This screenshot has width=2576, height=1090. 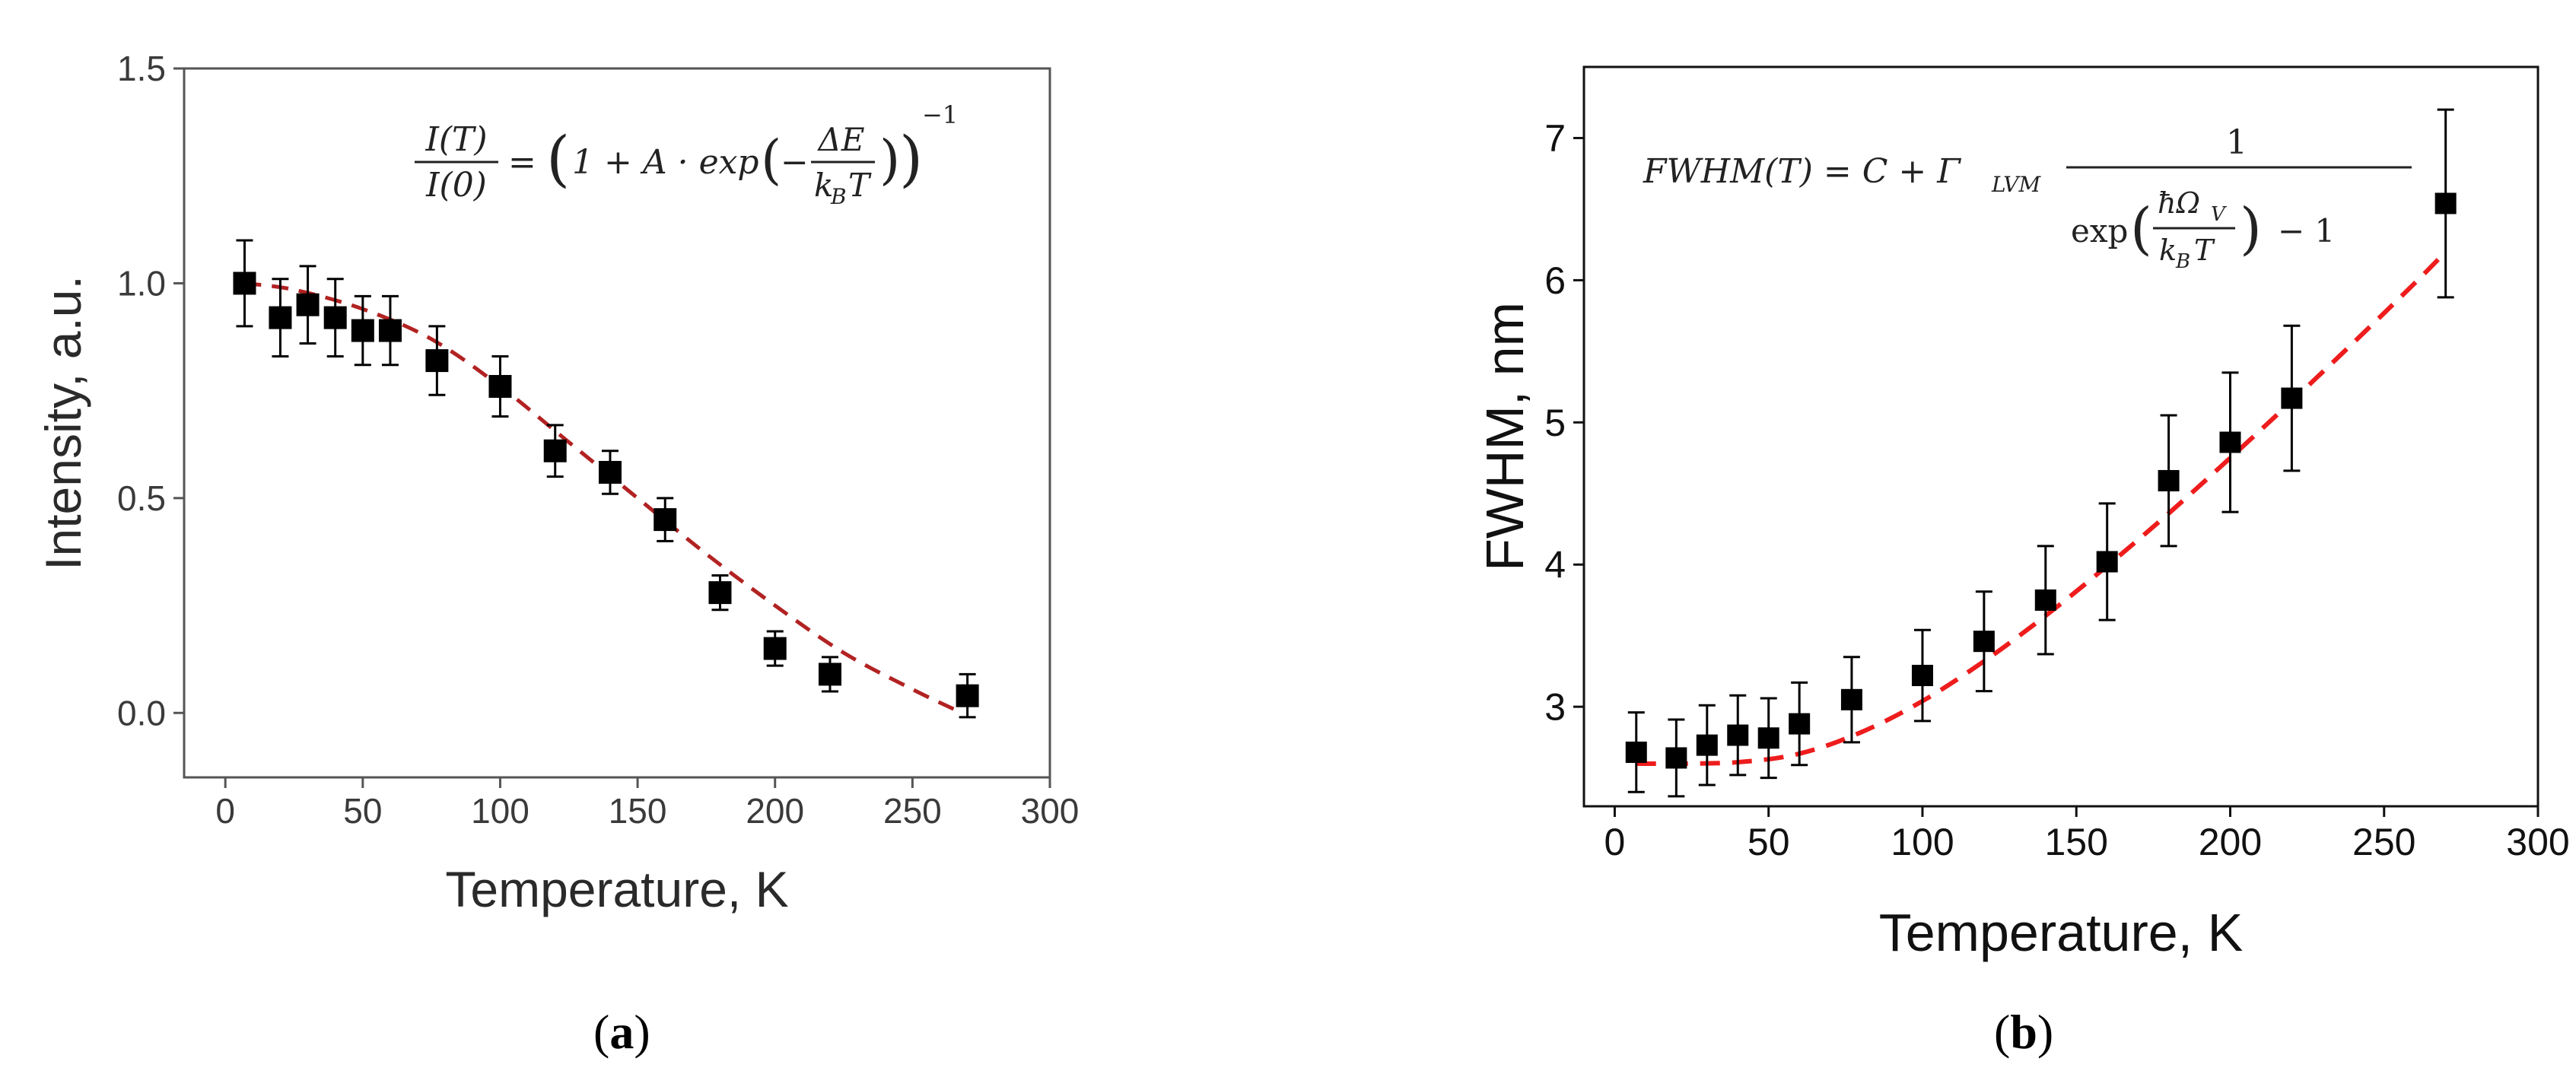 What do you see at coordinates (2141, 229) in the screenshot?
I see `formula-b-open-paren: (` at bounding box center [2141, 229].